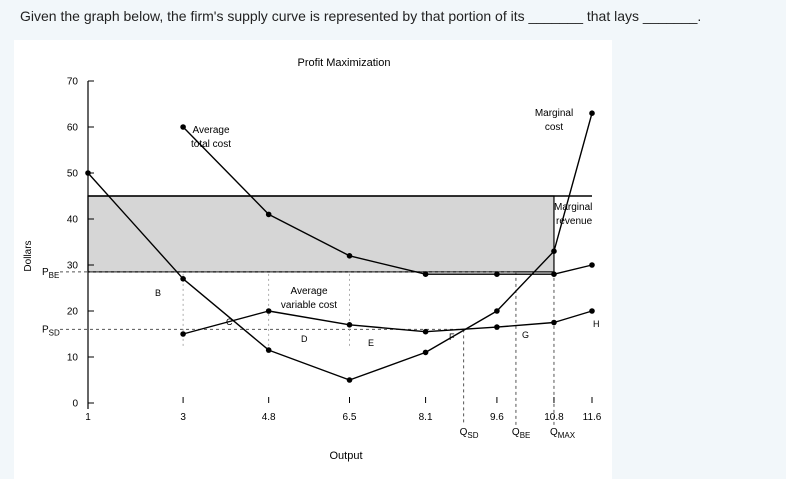 The height and width of the screenshot is (484, 786). What do you see at coordinates (73, 358) in the screenshot?
I see `y-tick-label: 10` at bounding box center [73, 358].